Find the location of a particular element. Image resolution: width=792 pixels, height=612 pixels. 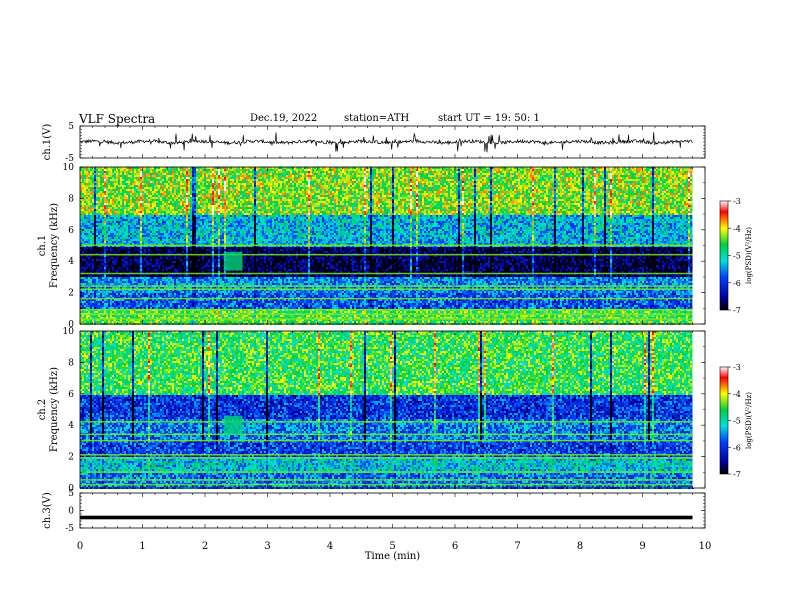

panel-s2-blank is located at coordinates (698, 409).